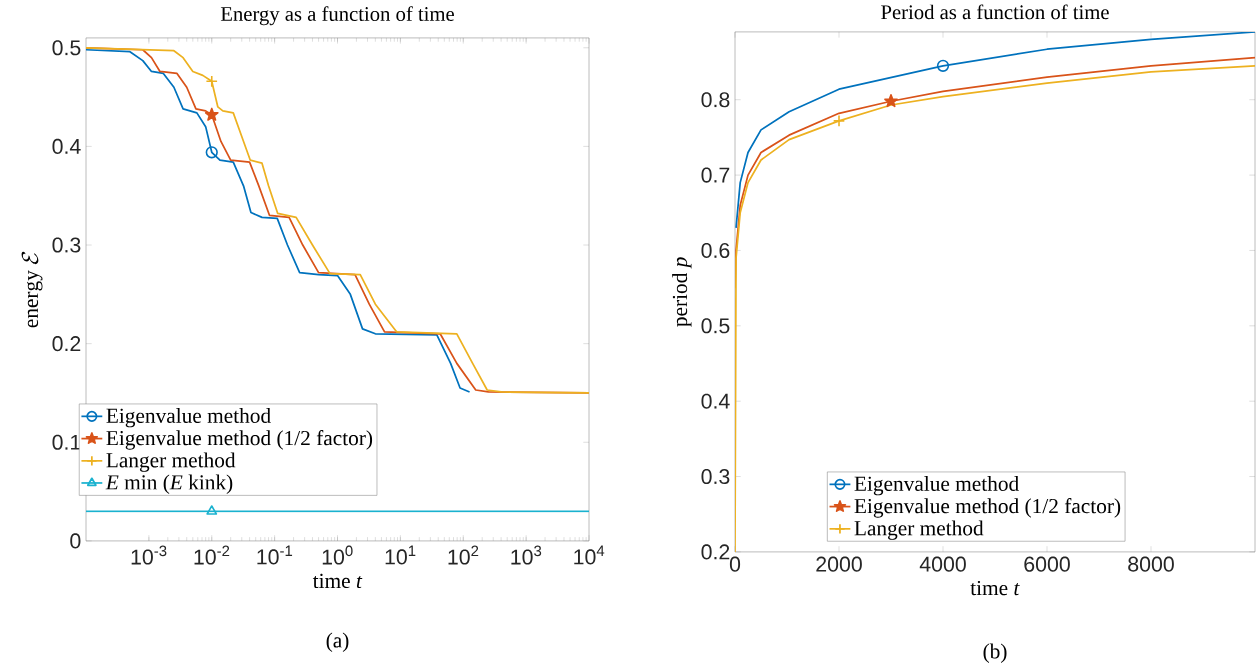 The image size is (1260, 669). Describe the element at coordinates (32, 289) in the screenshot. I see `y-axis-title: $\mathrm{energy}\ \mathcal{E}$` at that location.